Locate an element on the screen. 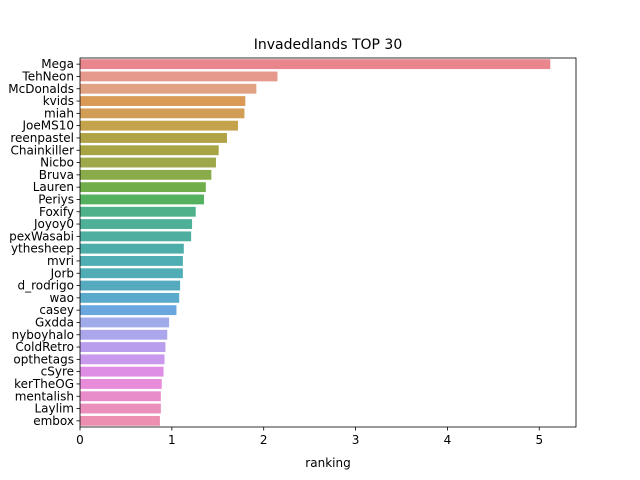  y-tick-label: embox is located at coordinates (53, 421).